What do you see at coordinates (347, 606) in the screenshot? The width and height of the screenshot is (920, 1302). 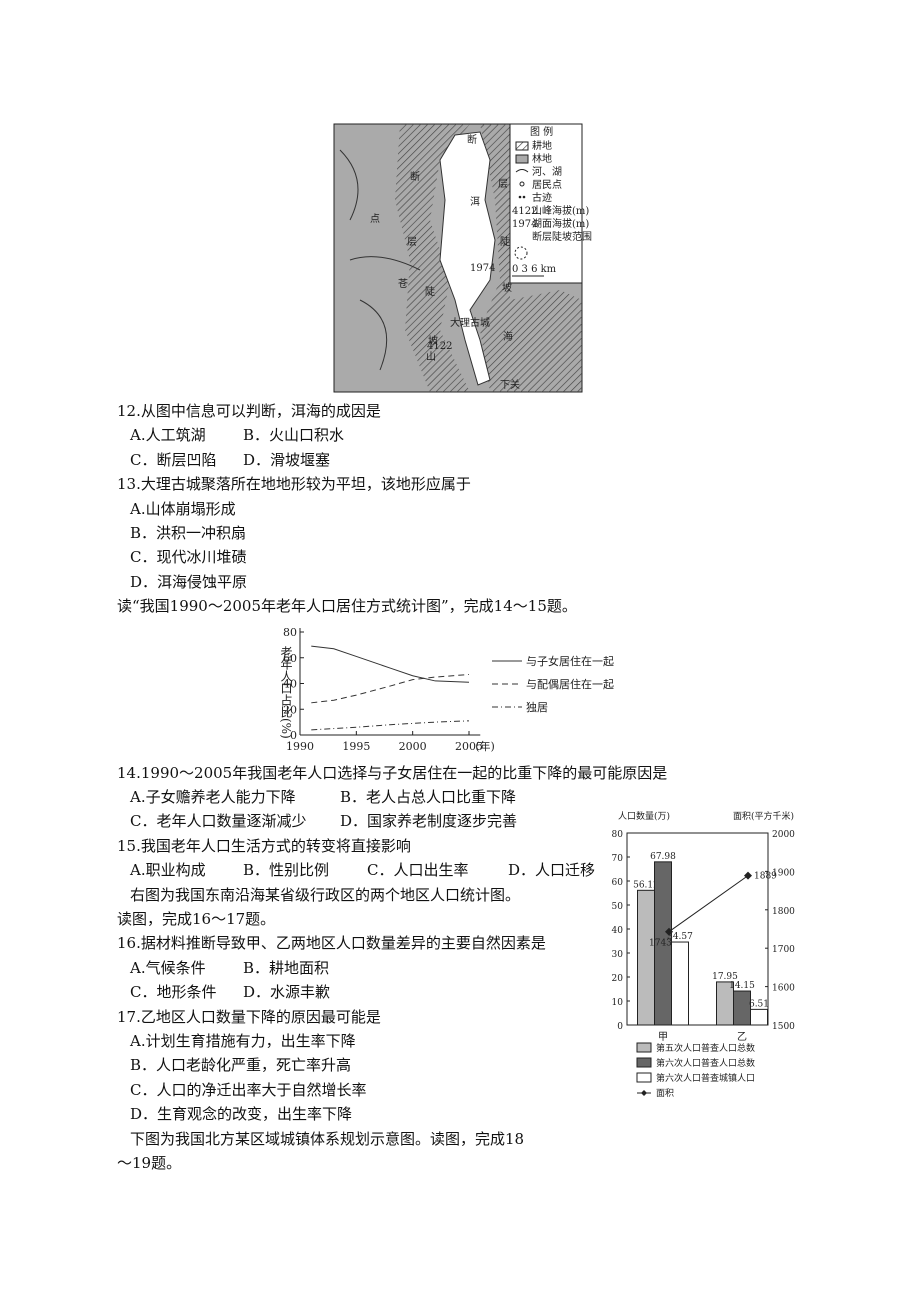 I see `intro-text: 读“我国1990～2005年老年人口居住方式统计图”，完成14～15题。` at bounding box center [347, 606].